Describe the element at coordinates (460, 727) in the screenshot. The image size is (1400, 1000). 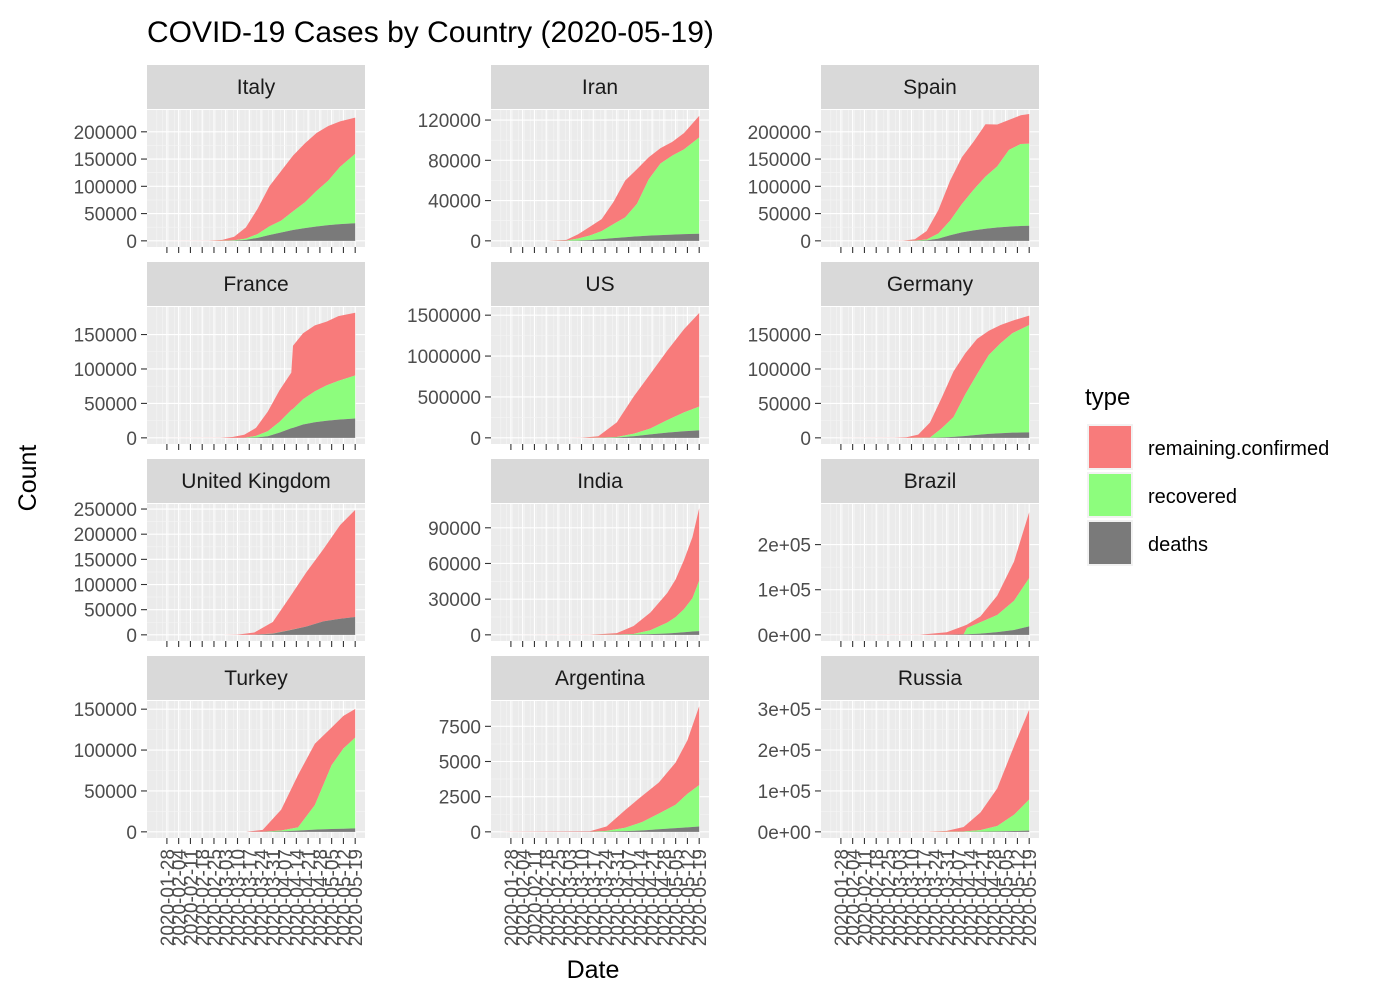
I see `y-tick-label: 7500` at that location.